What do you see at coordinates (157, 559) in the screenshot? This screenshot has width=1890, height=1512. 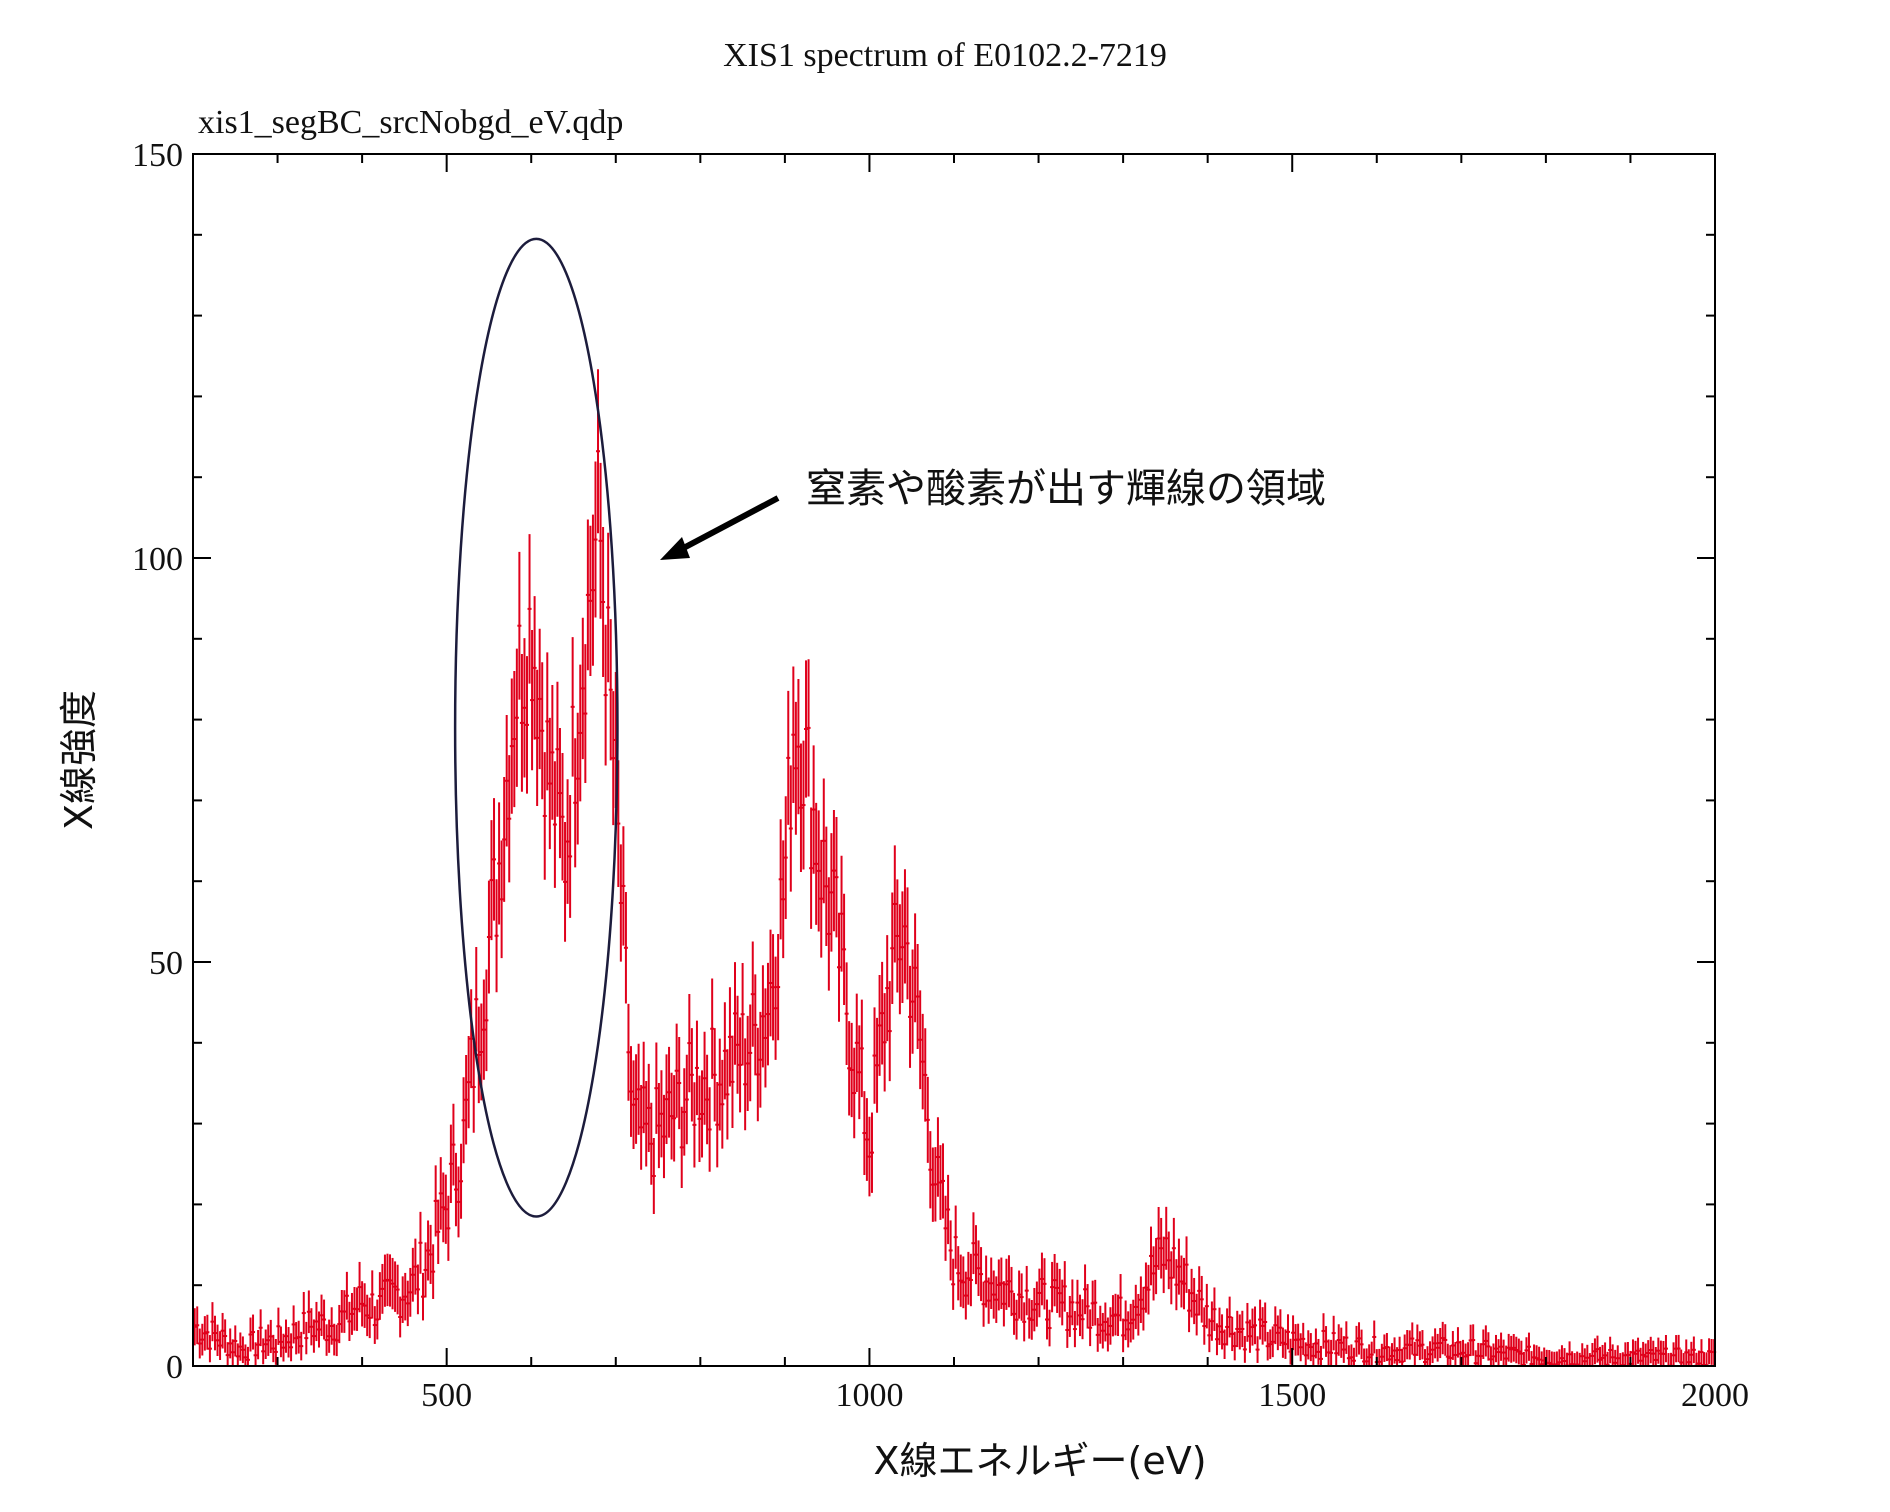 I see `y-tick-label: 100` at bounding box center [157, 559].